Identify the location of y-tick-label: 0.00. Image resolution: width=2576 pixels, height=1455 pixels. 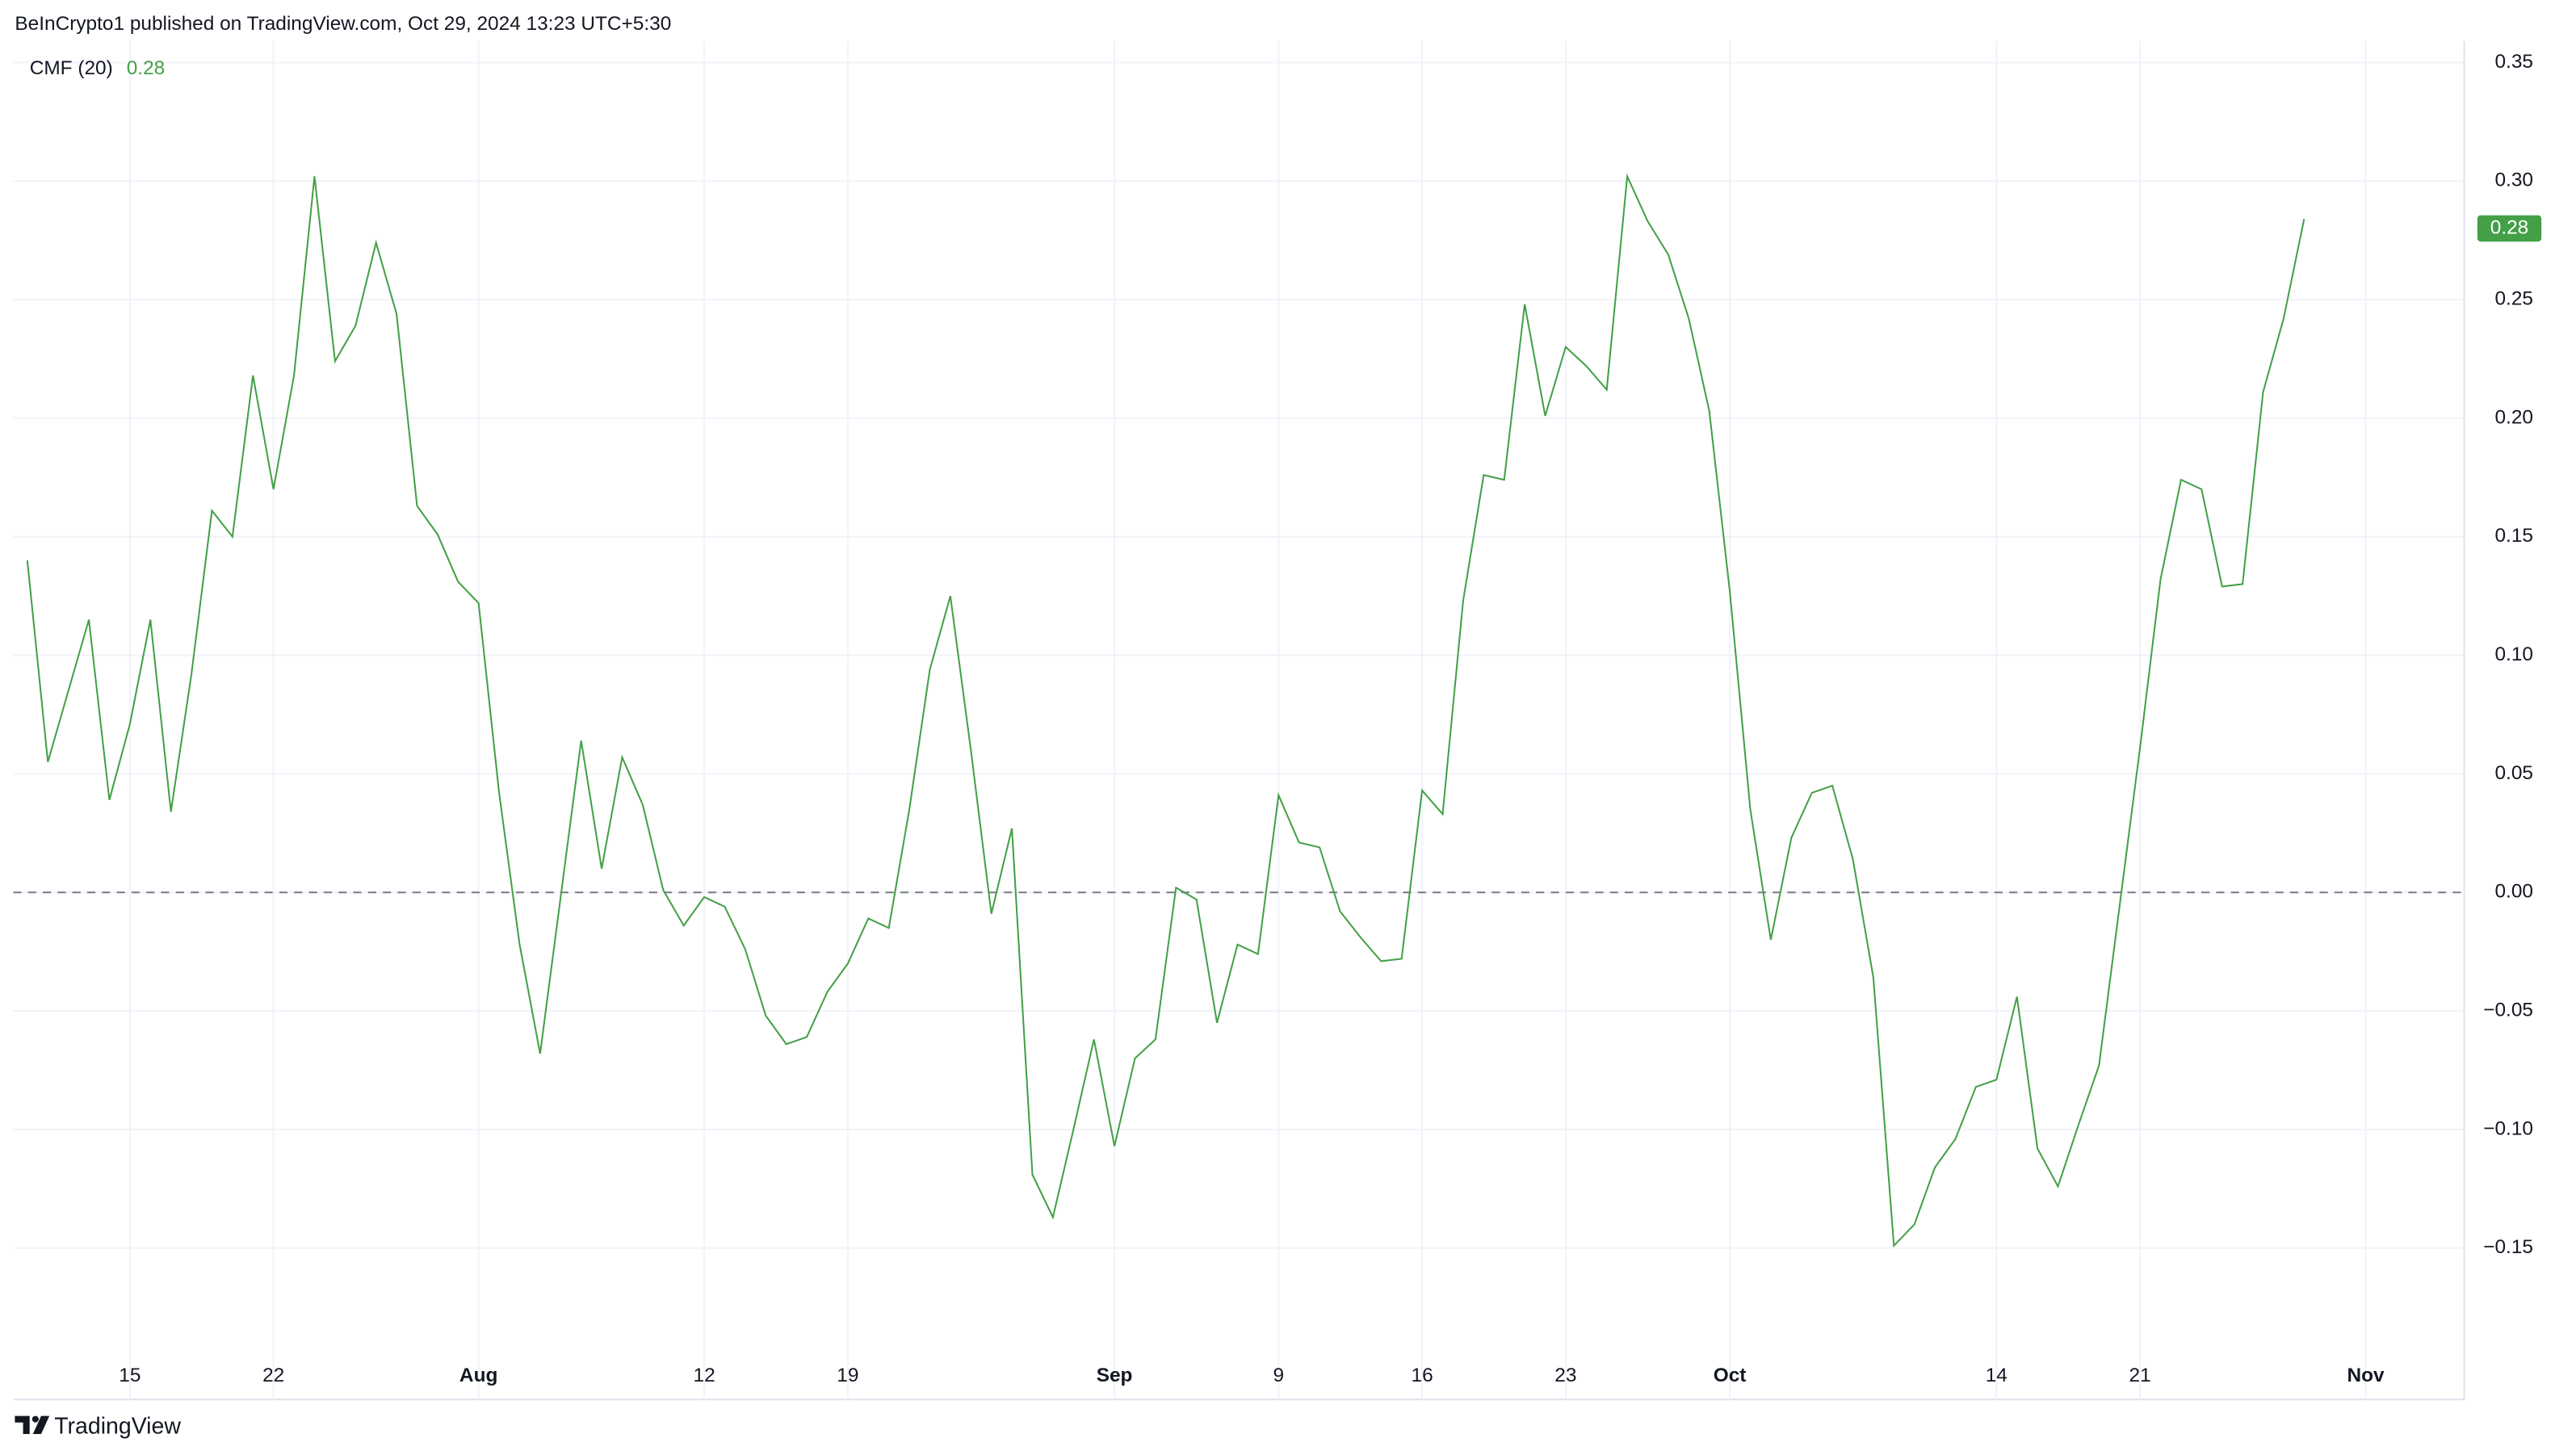
(2513, 892).